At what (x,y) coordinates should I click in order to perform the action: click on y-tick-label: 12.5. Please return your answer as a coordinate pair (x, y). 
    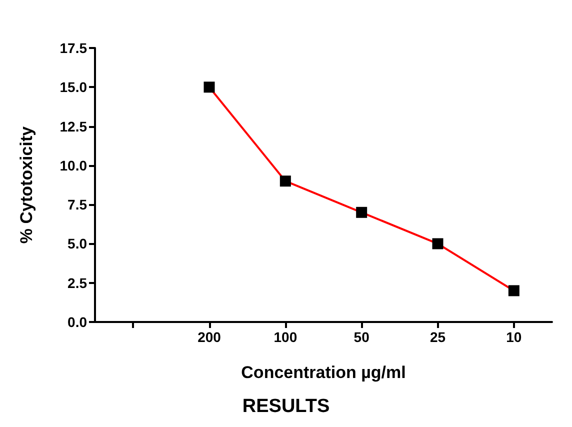
    Looking at the image, I should click on (74, 126).